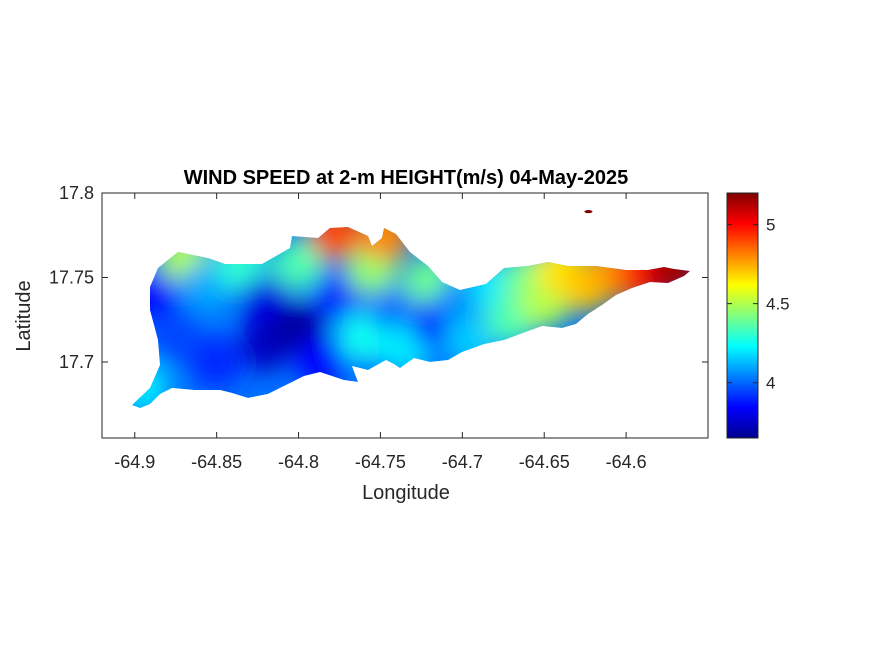 Image resolution: width=875 pixels, height=656 pixels. Describe the element at coordinates (216, 462) in the screenshot. I see `x-tick-label: -64.85` at that location.